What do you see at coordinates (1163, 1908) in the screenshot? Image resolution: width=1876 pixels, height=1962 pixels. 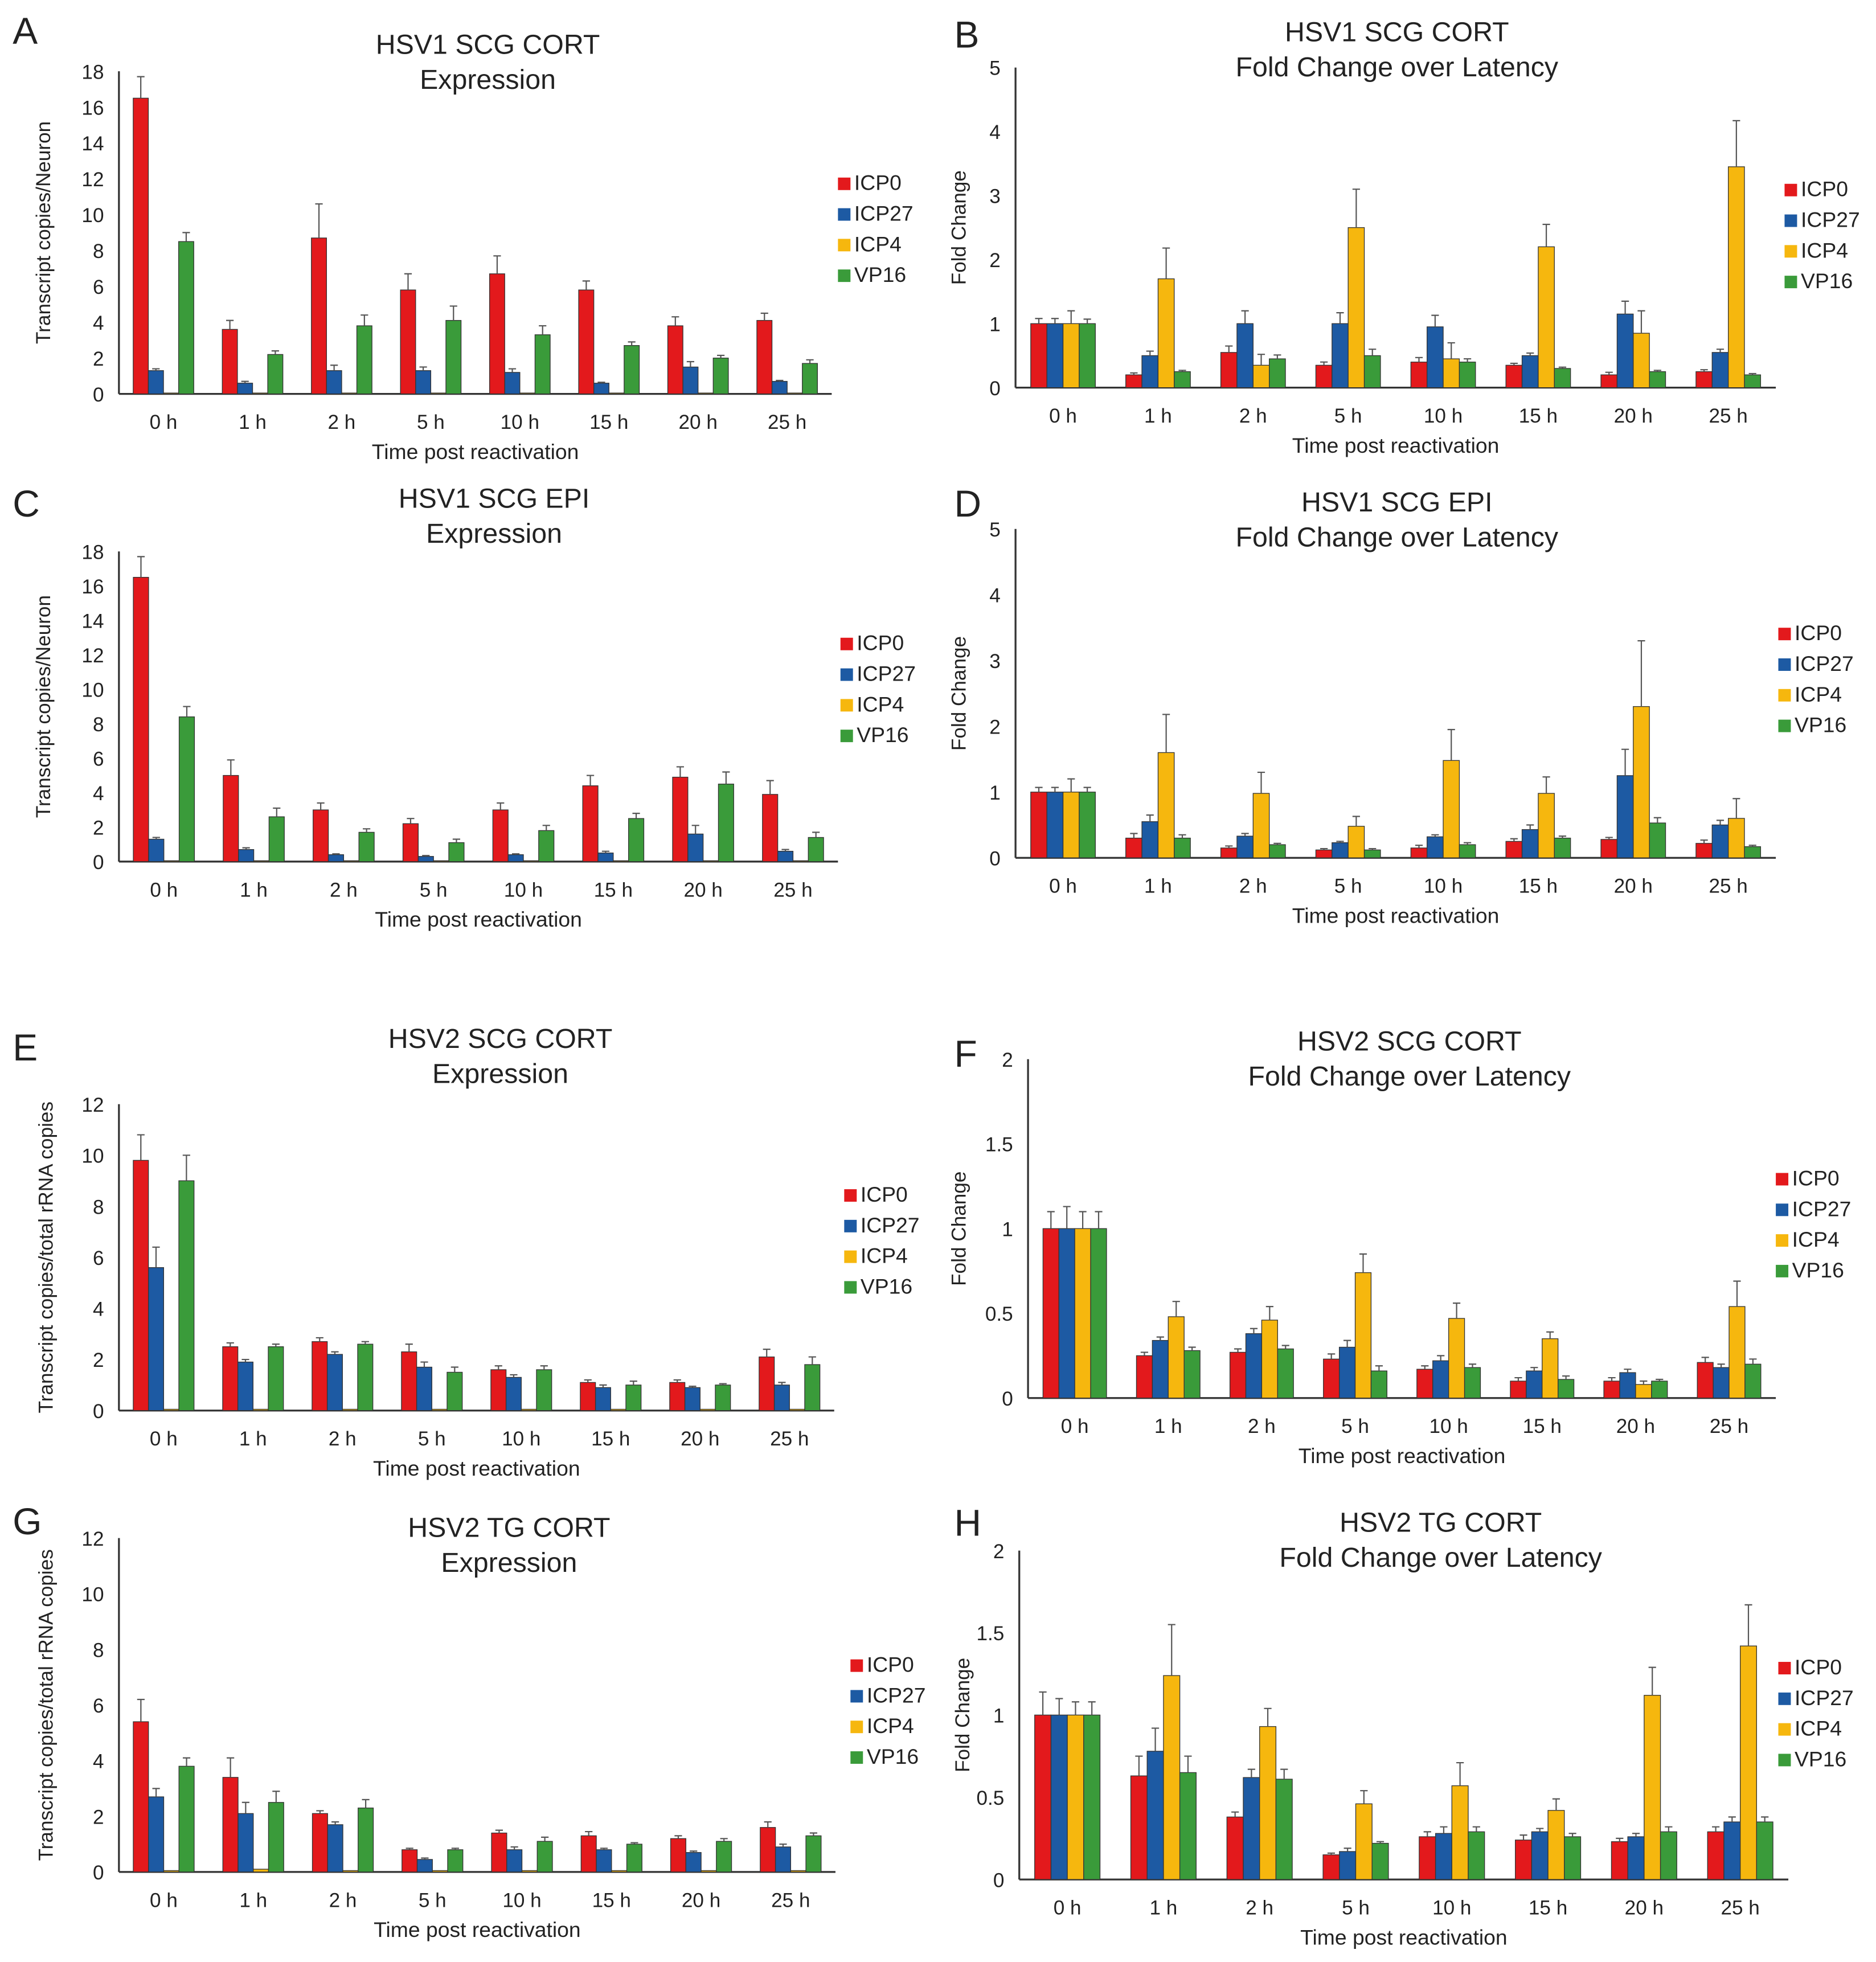 I see `x-tick-label: 1 h` at bounding box center [1163, 1908].